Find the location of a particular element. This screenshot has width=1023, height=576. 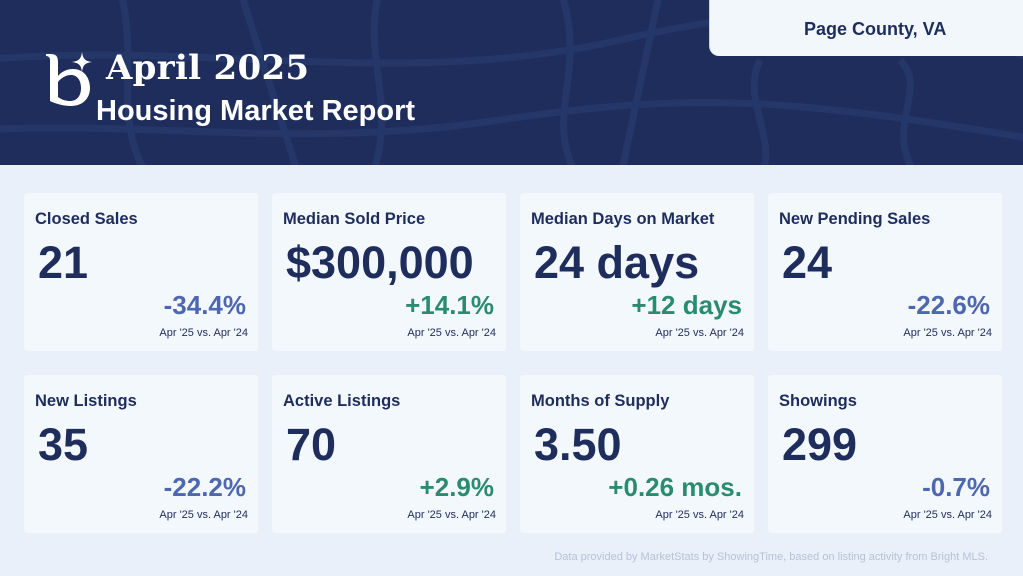

metric-label: Median Sold Price is located at coordinates (354, 219).